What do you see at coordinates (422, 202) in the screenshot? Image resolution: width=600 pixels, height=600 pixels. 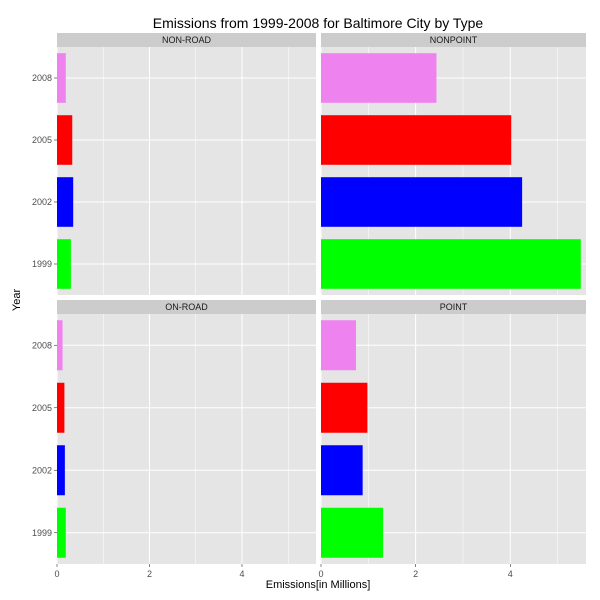 I see `bar-nonpoint-2002` at bounding box center [422, 202].